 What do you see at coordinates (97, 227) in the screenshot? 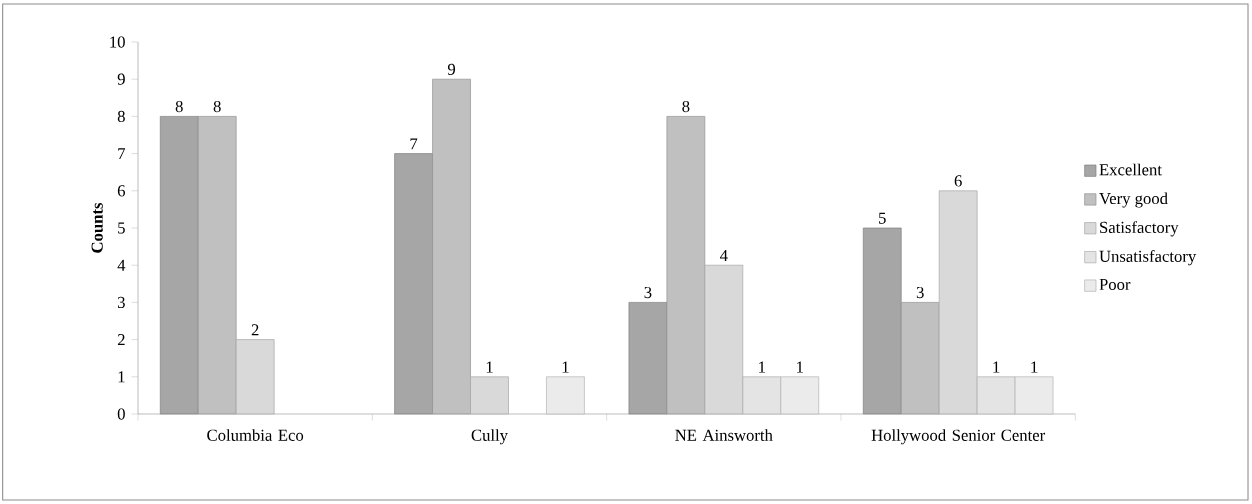
I see `y-axis-title: Counts` at bounding box center [97, 227].